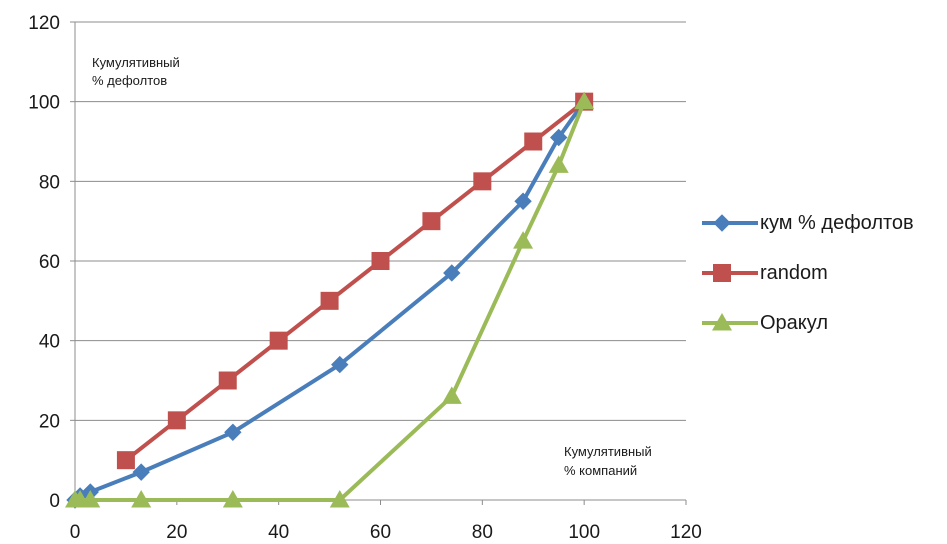  What do you see at coordinates (794, 273) in the screenshot?
I see `legend-label: random` at bounding box center [794, 273].